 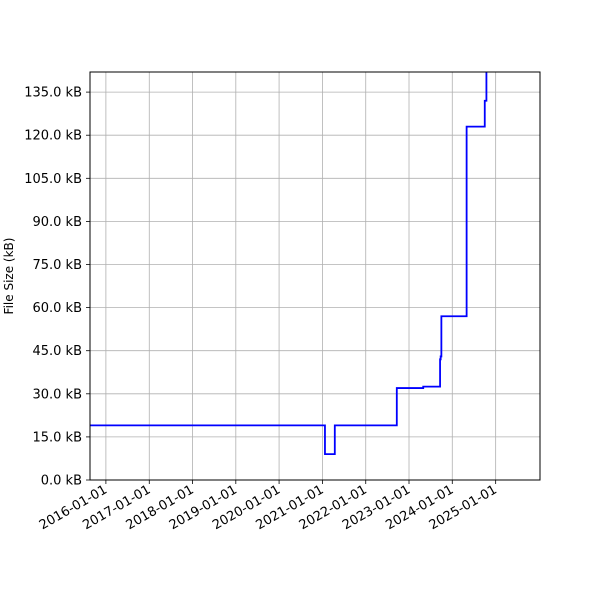 I want to click on y-tick-label: 45.0 kB, so click(x=57, y=351).